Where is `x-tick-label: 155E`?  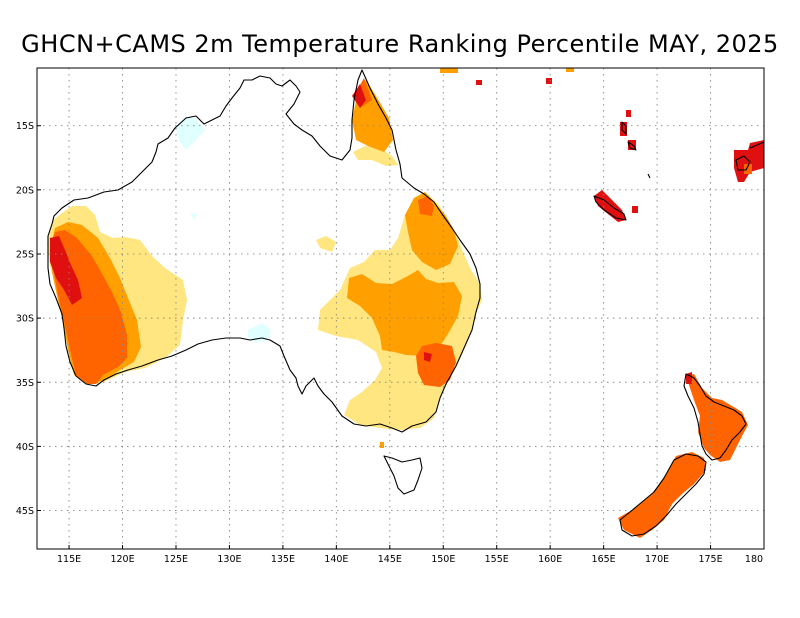 x-tick-label: 155E is located at coordinates (497, 559).